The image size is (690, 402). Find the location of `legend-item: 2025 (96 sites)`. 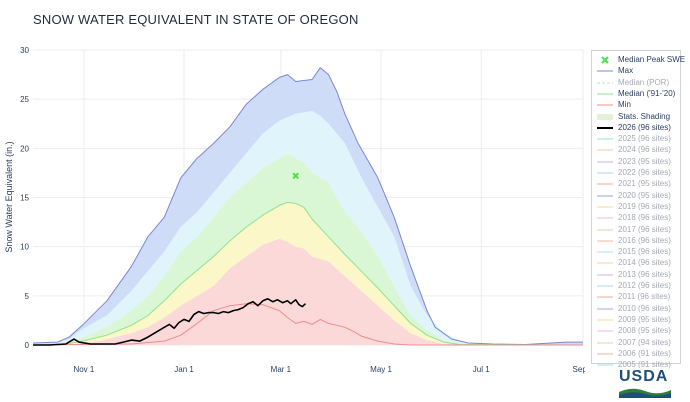

legend-item: 2025 (96 sites) is located at coordinates (637, 139).